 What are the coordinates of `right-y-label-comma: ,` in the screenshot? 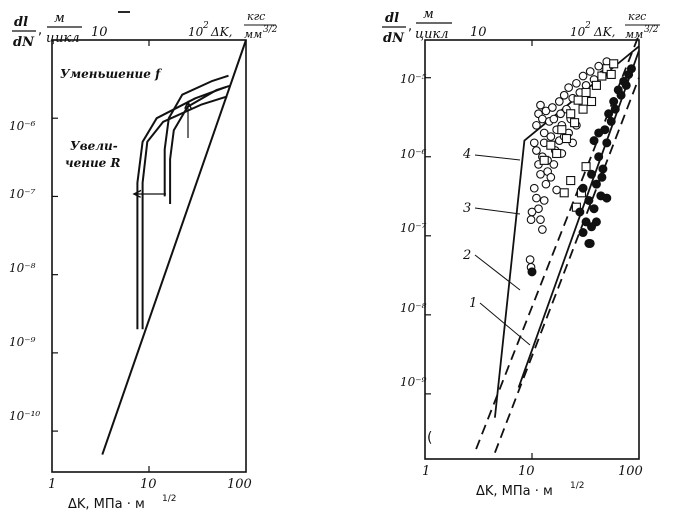 It's located at (410, 26).